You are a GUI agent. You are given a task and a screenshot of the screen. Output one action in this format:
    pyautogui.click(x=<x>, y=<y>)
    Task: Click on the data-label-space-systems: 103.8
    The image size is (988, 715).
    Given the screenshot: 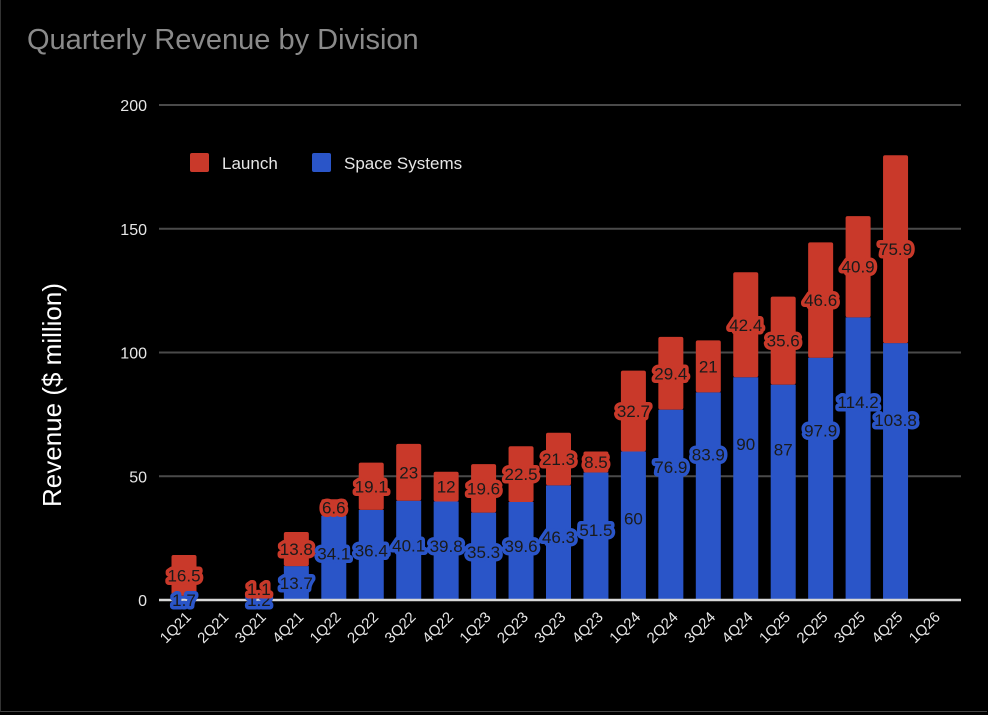 What is the action you would take?
    pyautogui.click(x=895, y=420)
    